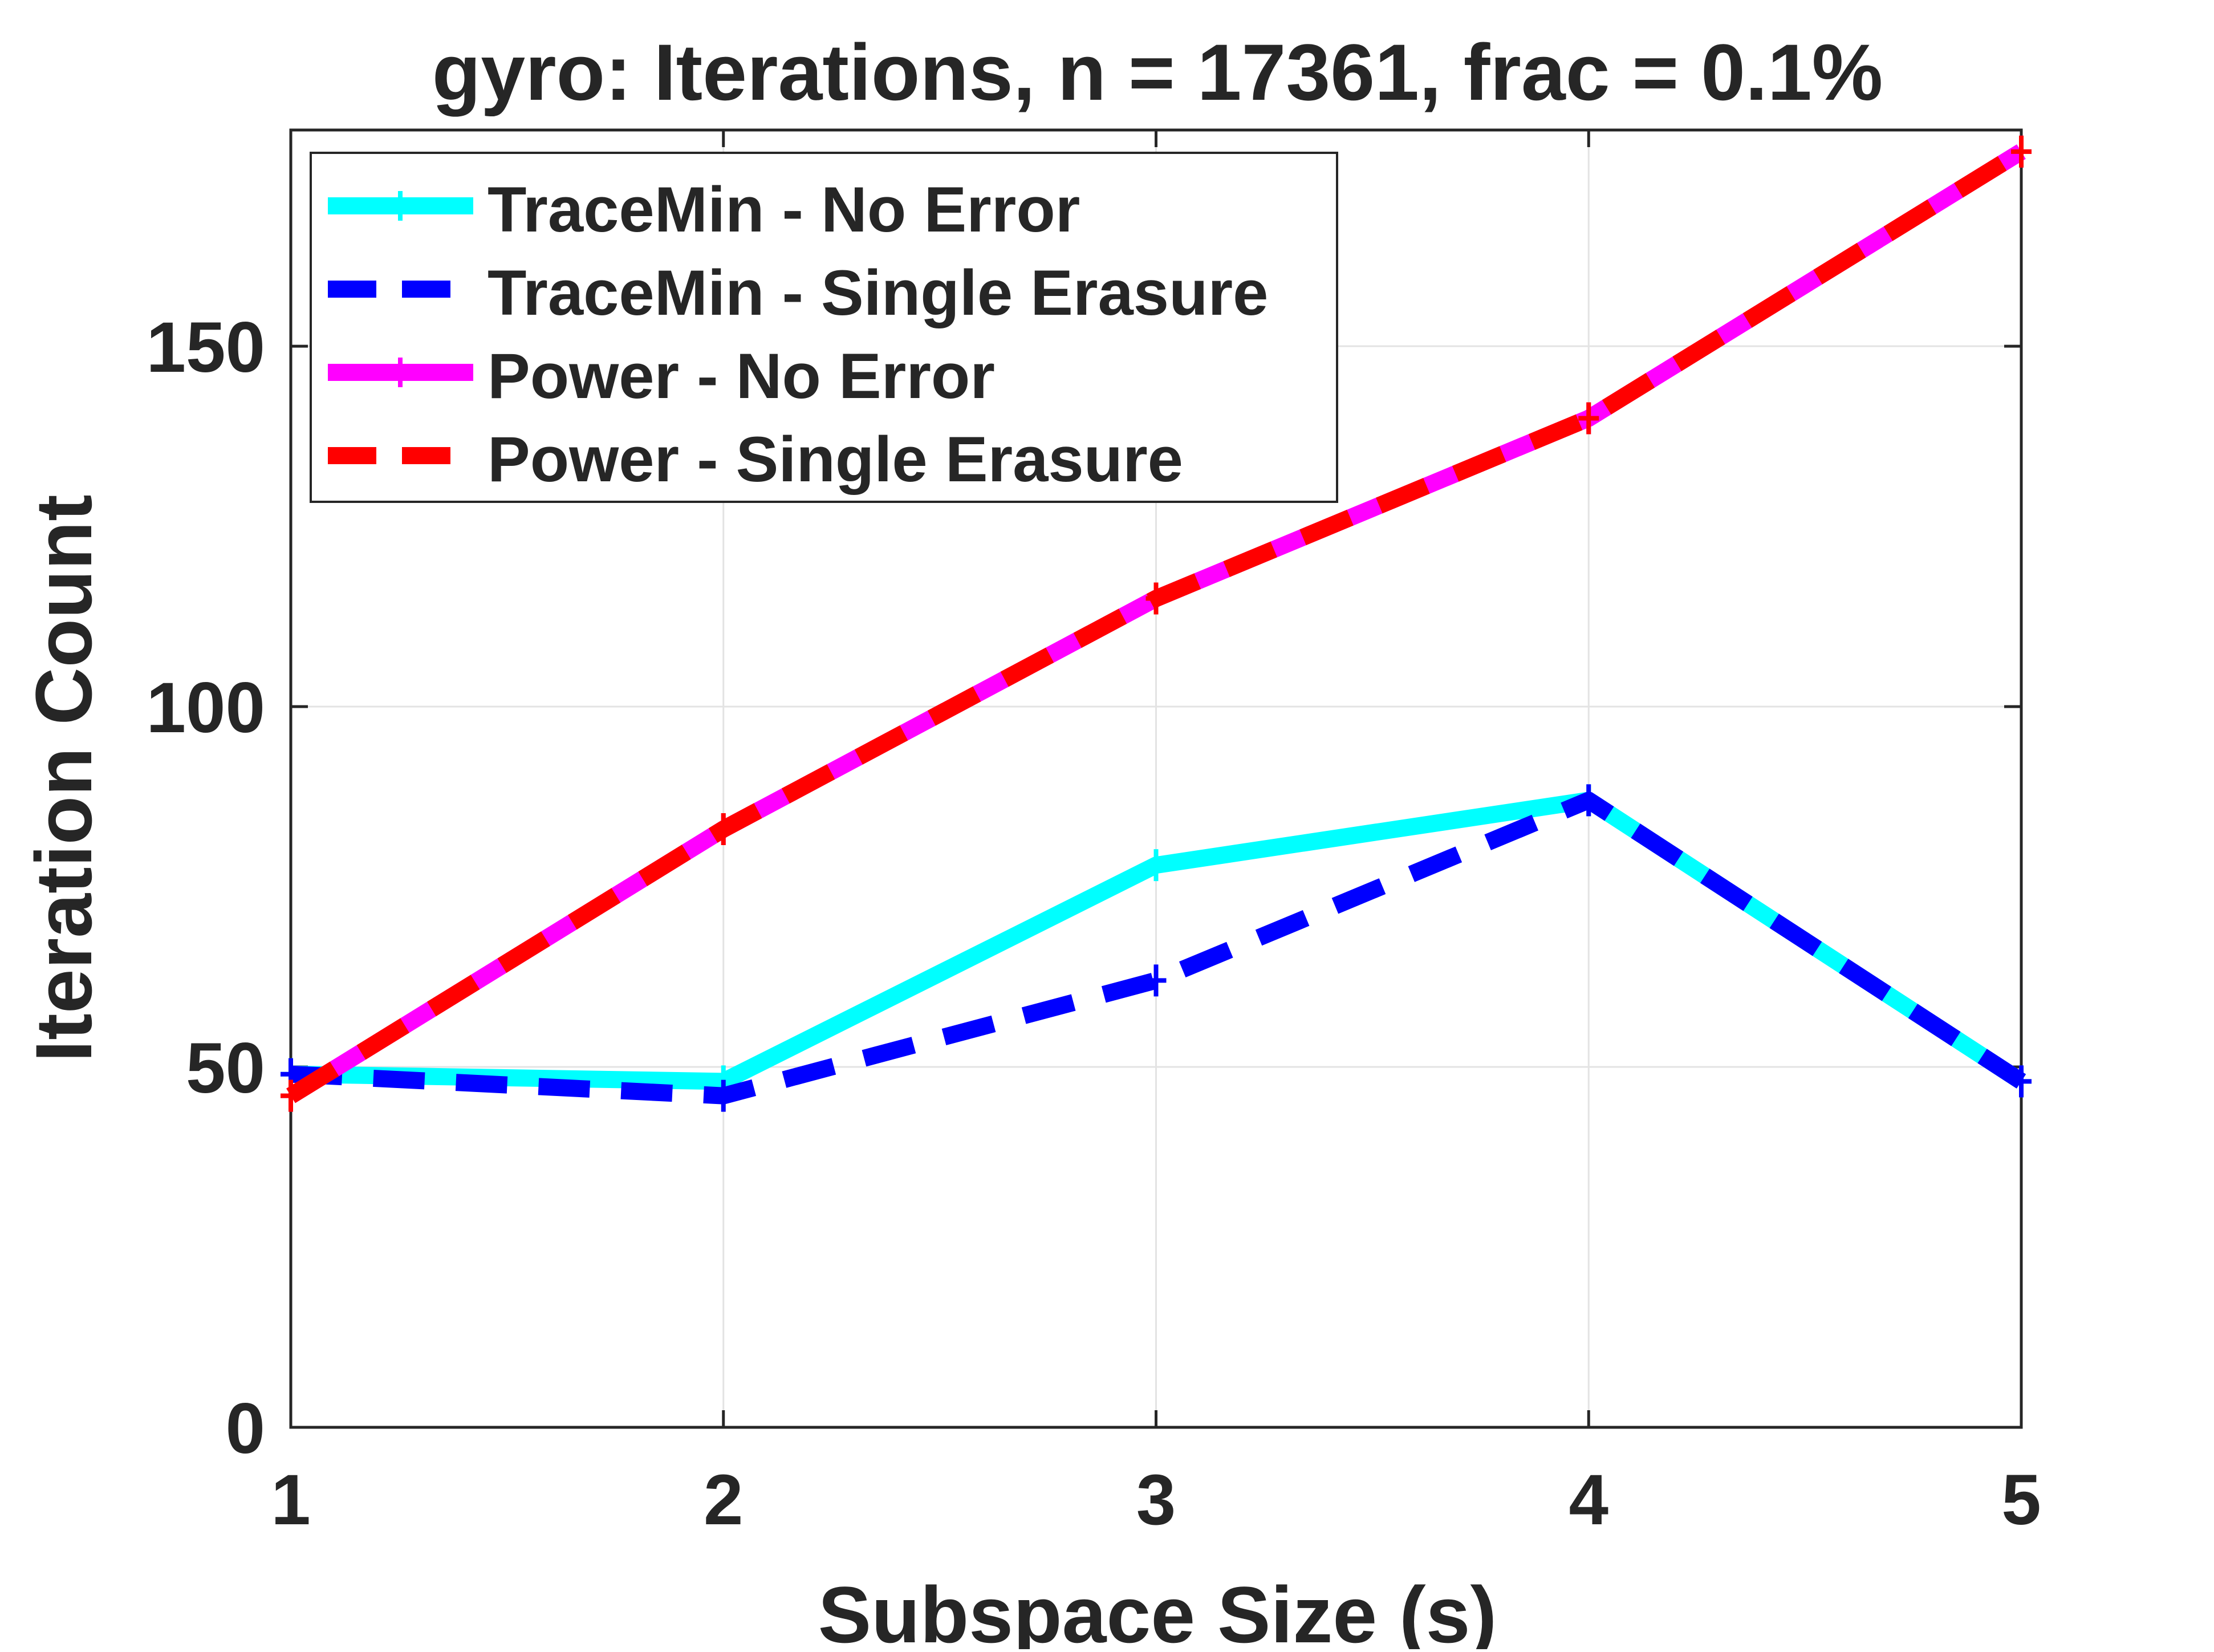  Describe the element at coordinates (835, 459) in the screenshot. I see `legend-label: Power - Single Erasure` at that location.